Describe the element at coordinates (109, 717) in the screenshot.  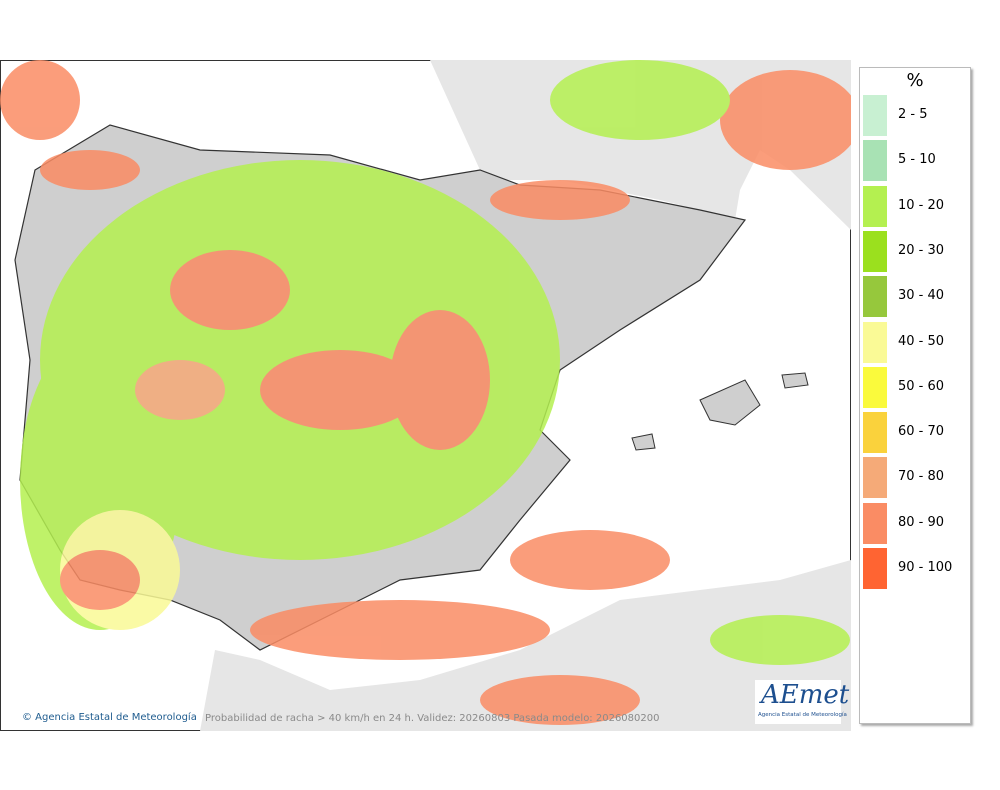
I see `credit: © Agencia Estatal de Meteorología` at that location.